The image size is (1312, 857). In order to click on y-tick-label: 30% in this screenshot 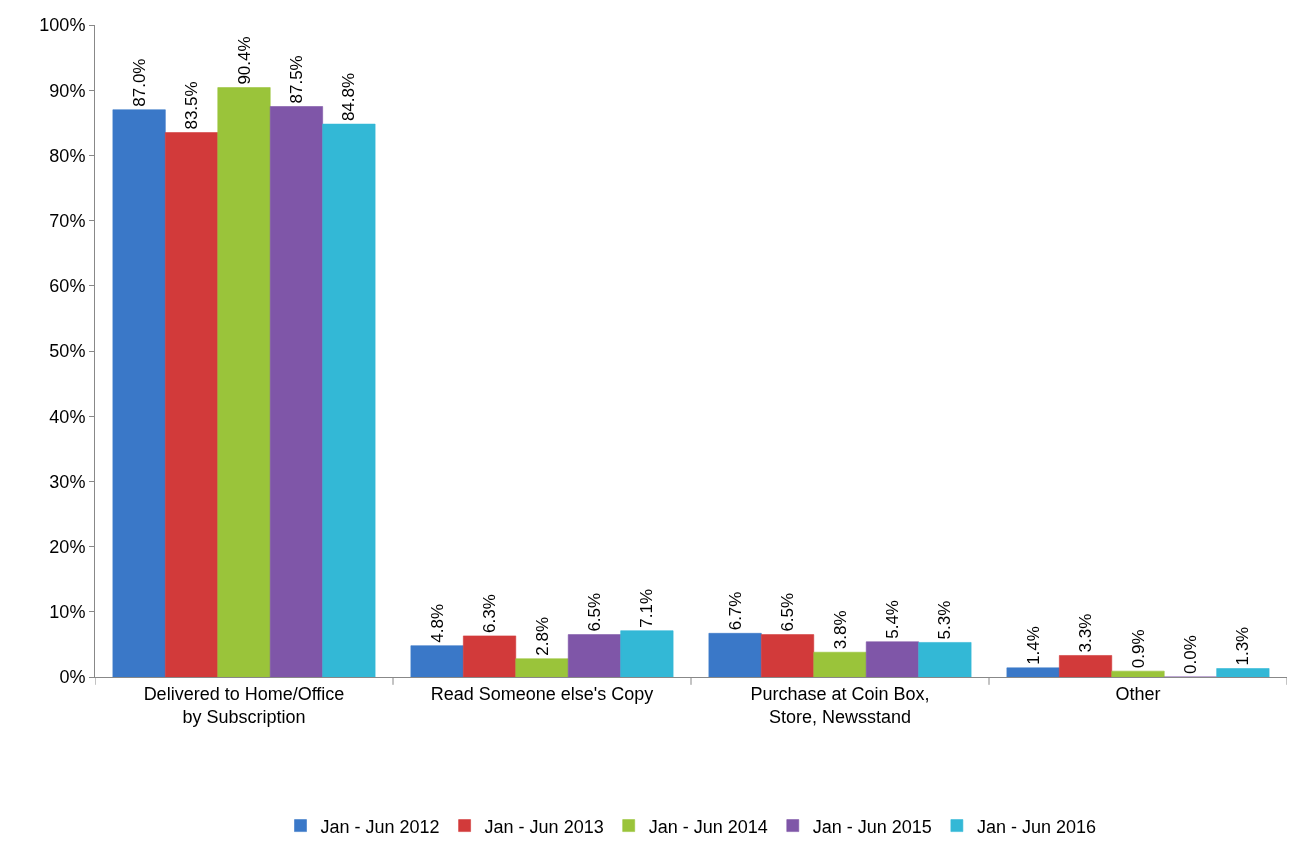, I will do `click(67, 481)`.